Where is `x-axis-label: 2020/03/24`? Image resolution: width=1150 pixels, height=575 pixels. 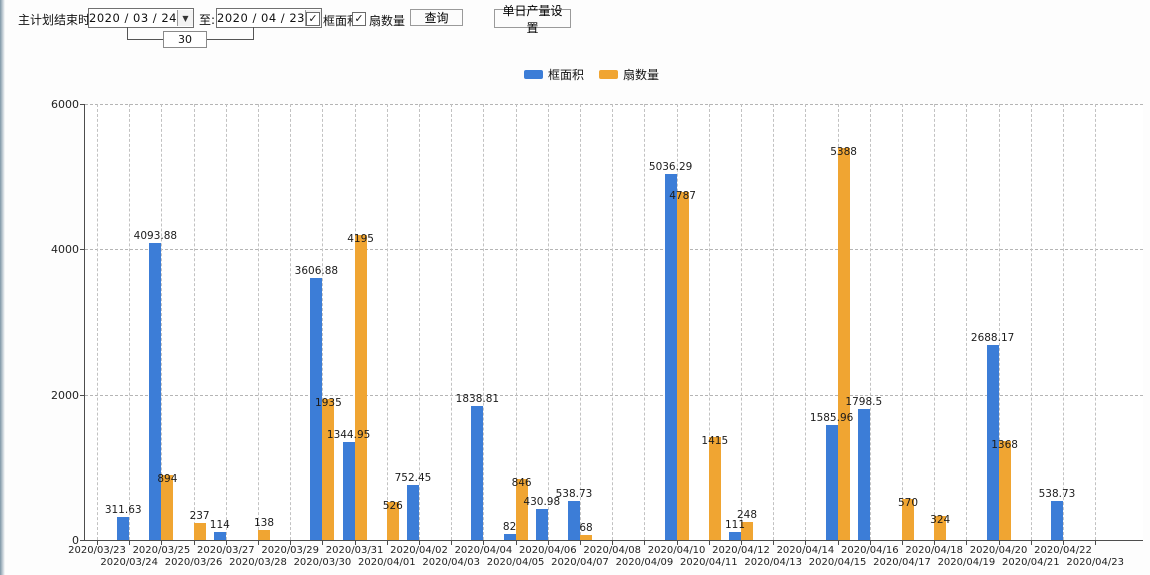 x-axis-label: 2020/03/24 is located at coordinates (129, 562).